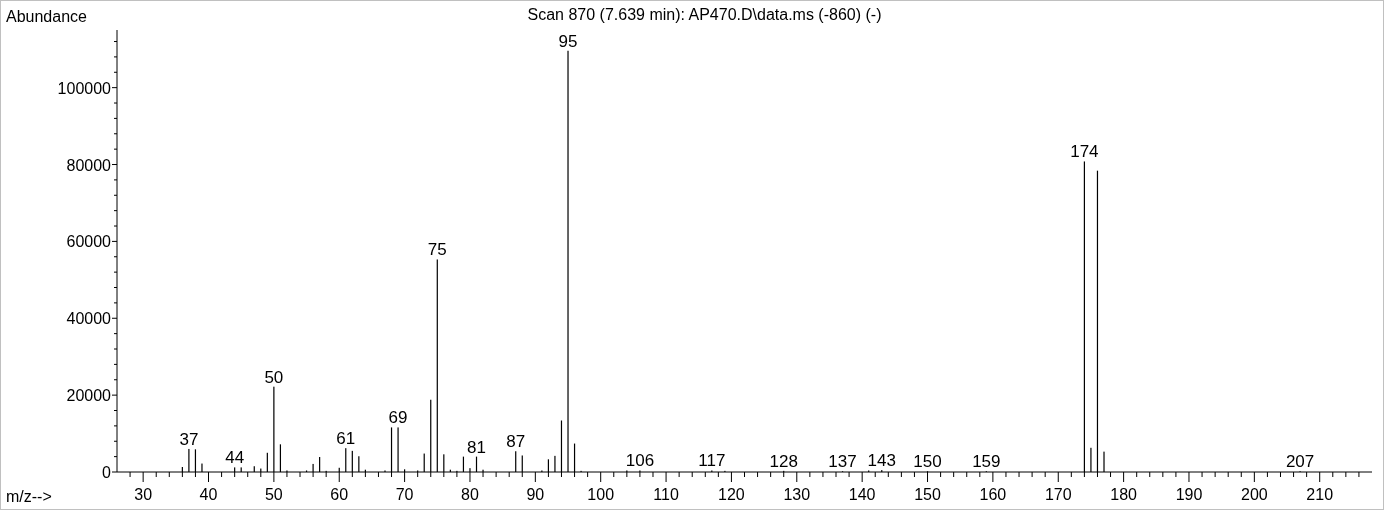 Image resolution: width=1384 pixels, height=510 pixels. Describe the element at coordinates (1124, 494) in the screenshot. I see `x-tick-label: 180` at that location.